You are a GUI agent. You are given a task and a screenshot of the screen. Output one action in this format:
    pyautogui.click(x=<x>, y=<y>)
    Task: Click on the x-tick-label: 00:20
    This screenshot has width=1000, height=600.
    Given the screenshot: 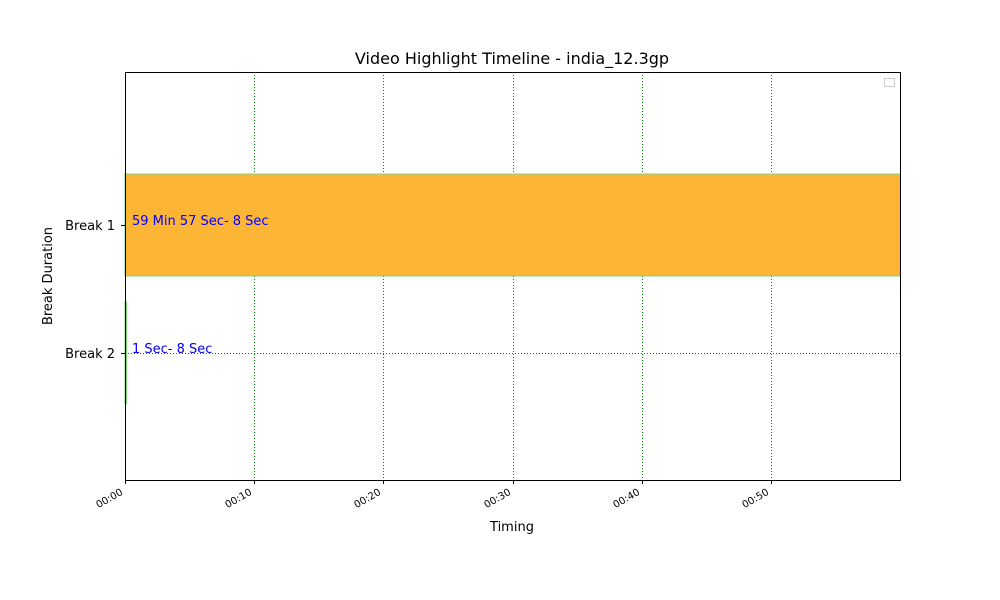 What is the action you would take?
    pyautogui.click(x=368, y=499)
    